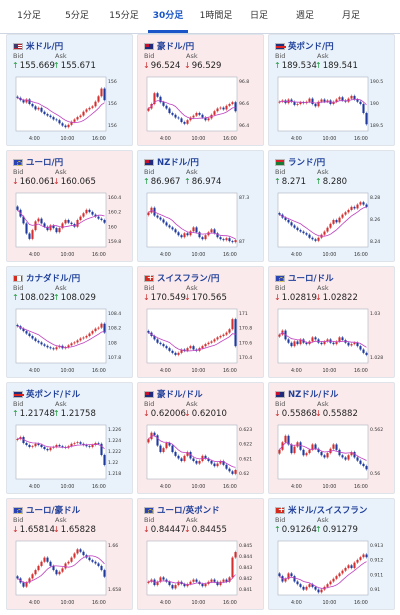 Image resolution: width=400 pixels, height=615 pixels. I want to click on pair-title: カナダドル/円, so click(46, 278).